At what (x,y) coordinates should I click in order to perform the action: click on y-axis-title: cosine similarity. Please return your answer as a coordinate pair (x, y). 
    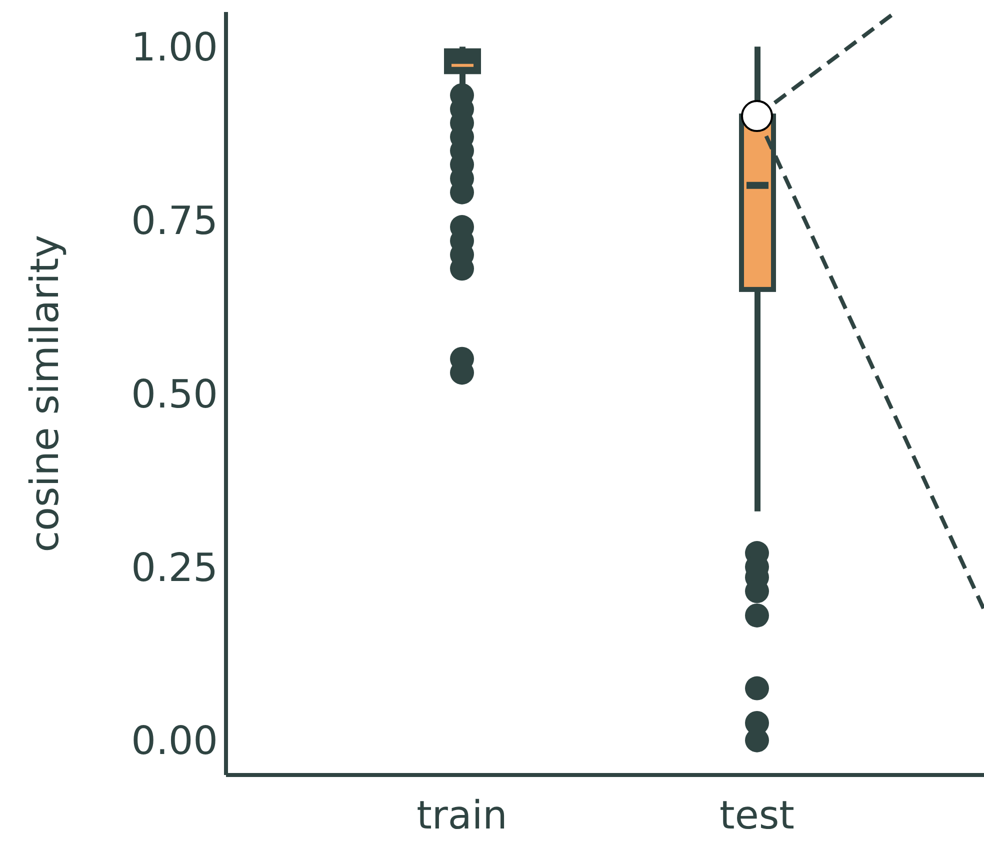
    Looking at the image, I should click on (45, 393).